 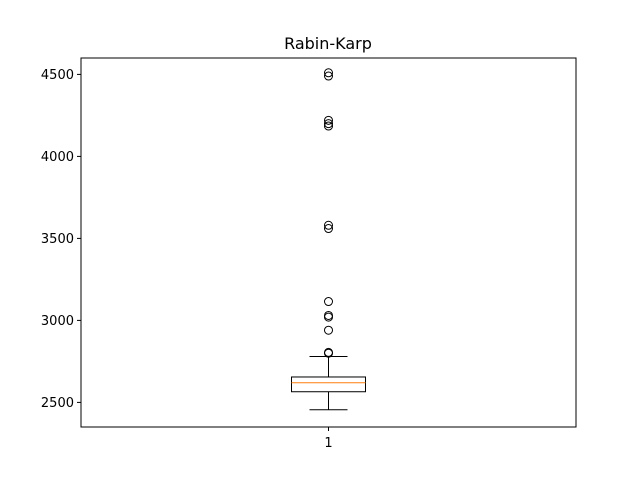 What do you see at coordinates (57, 75) in the screenshot?
I see `y-tick-label: 4500` at bounding box center [57, 75].